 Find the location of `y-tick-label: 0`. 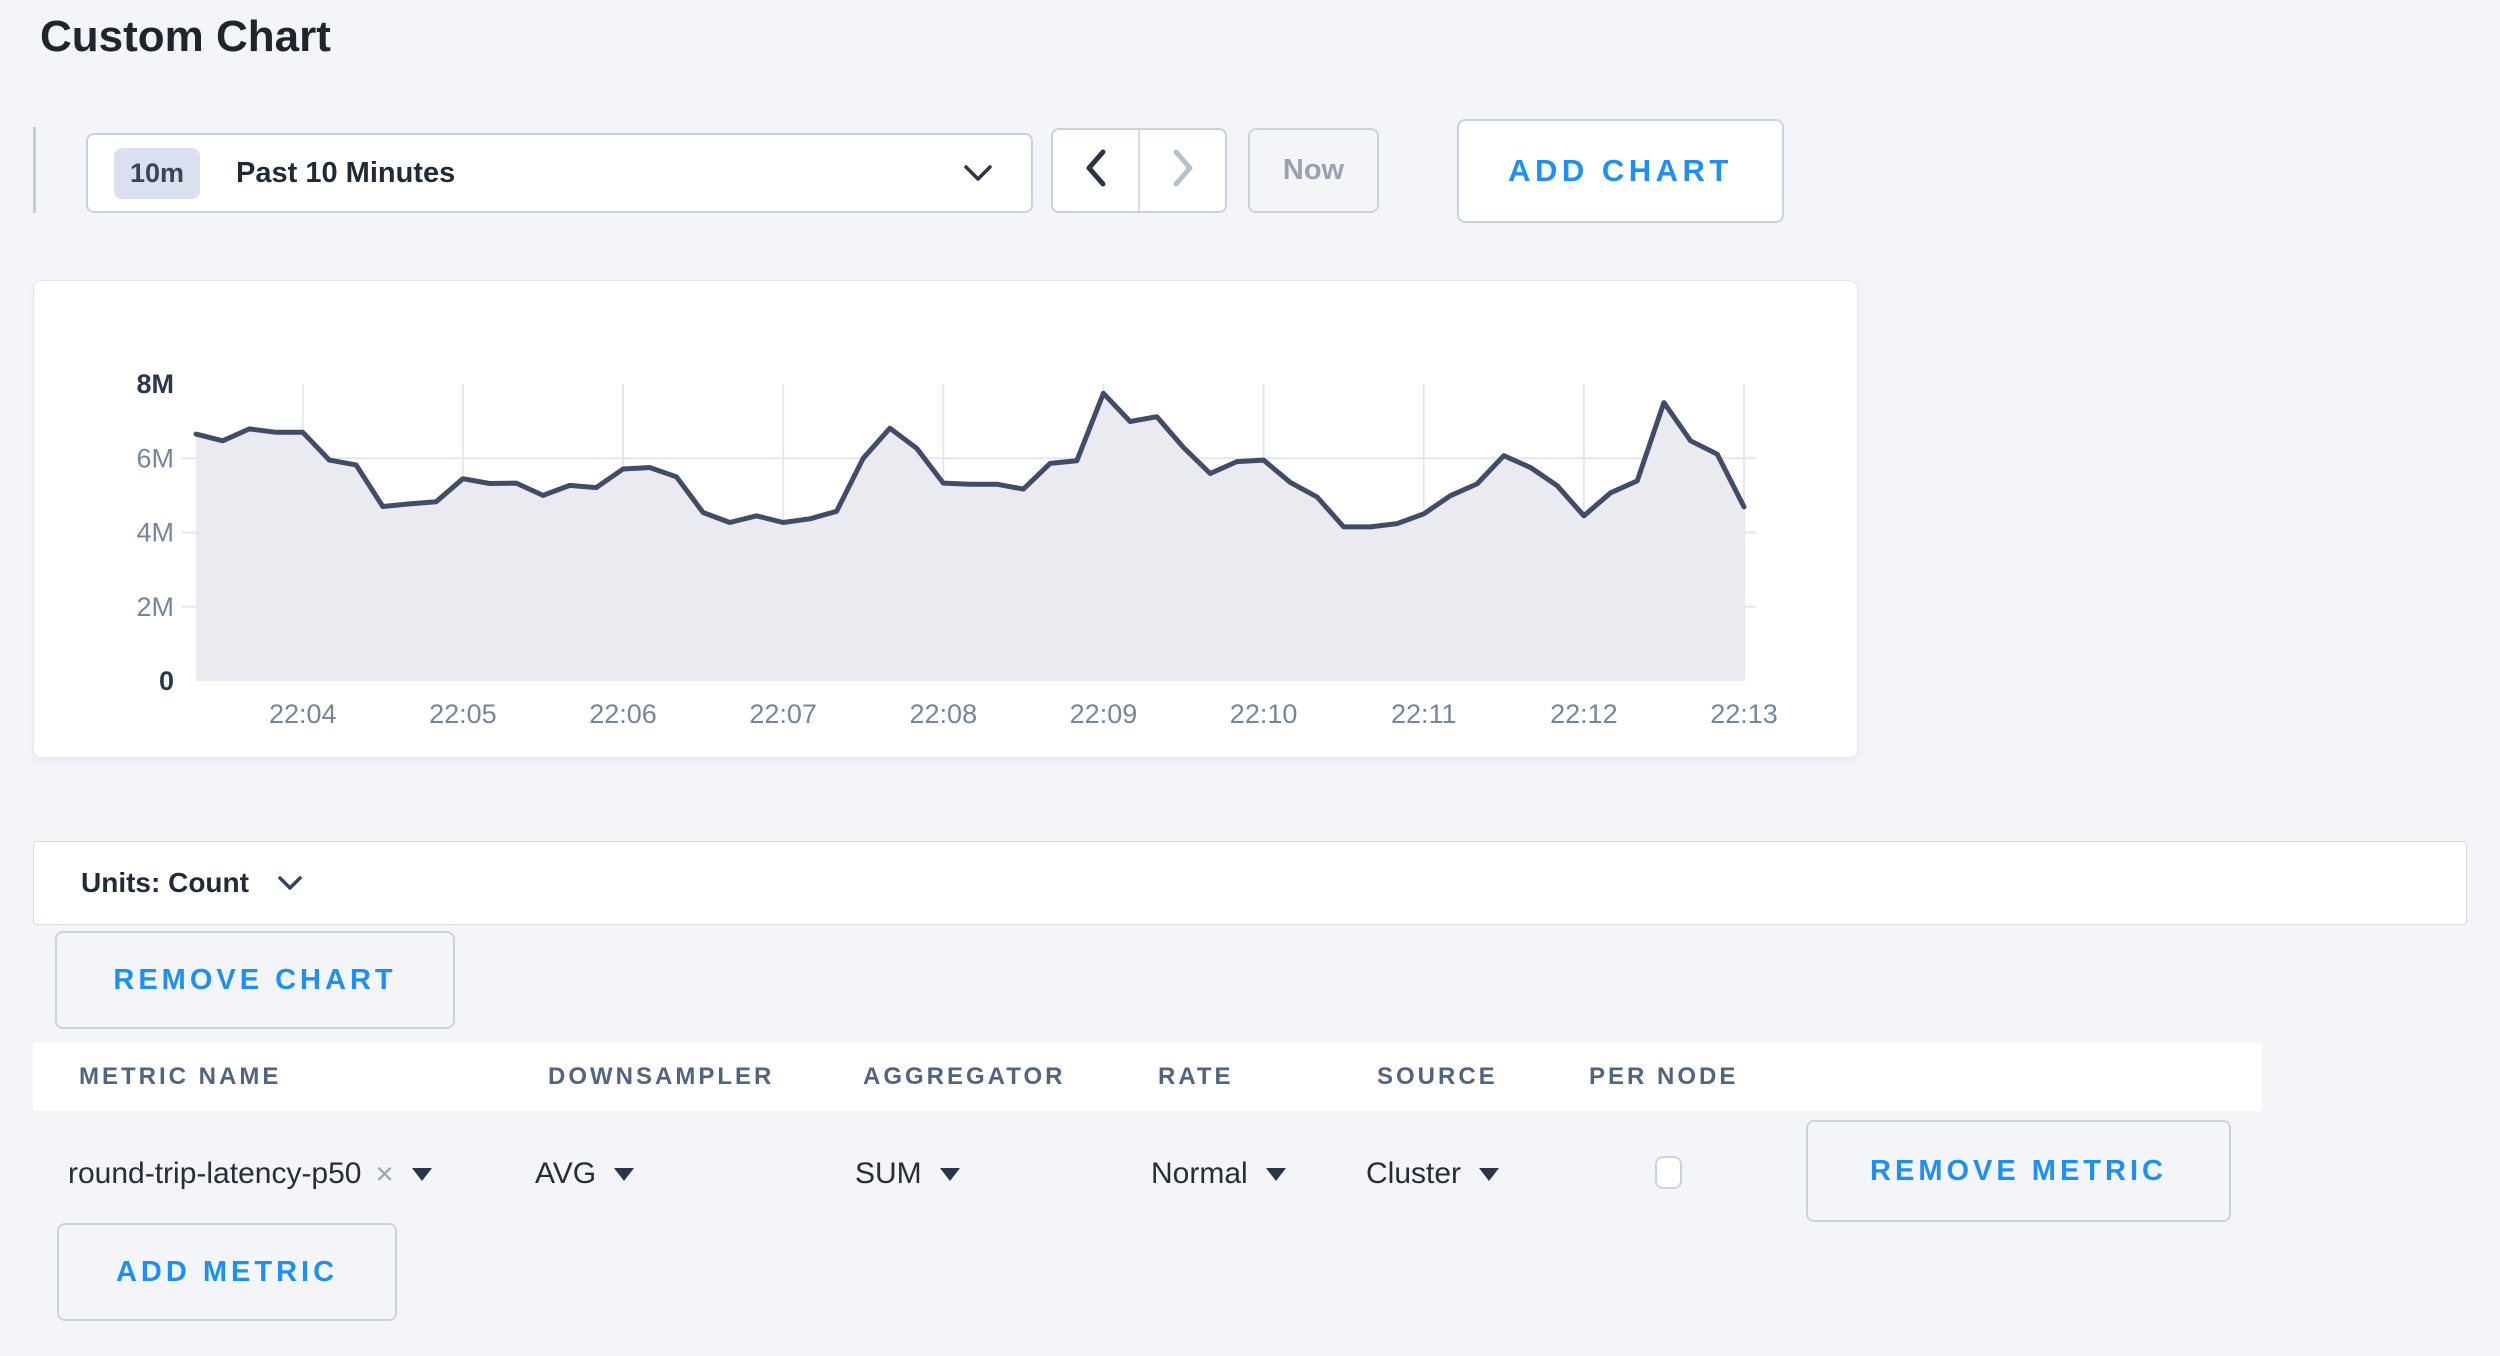

y-tick-label: 0 is located at coordinates (166, 681).